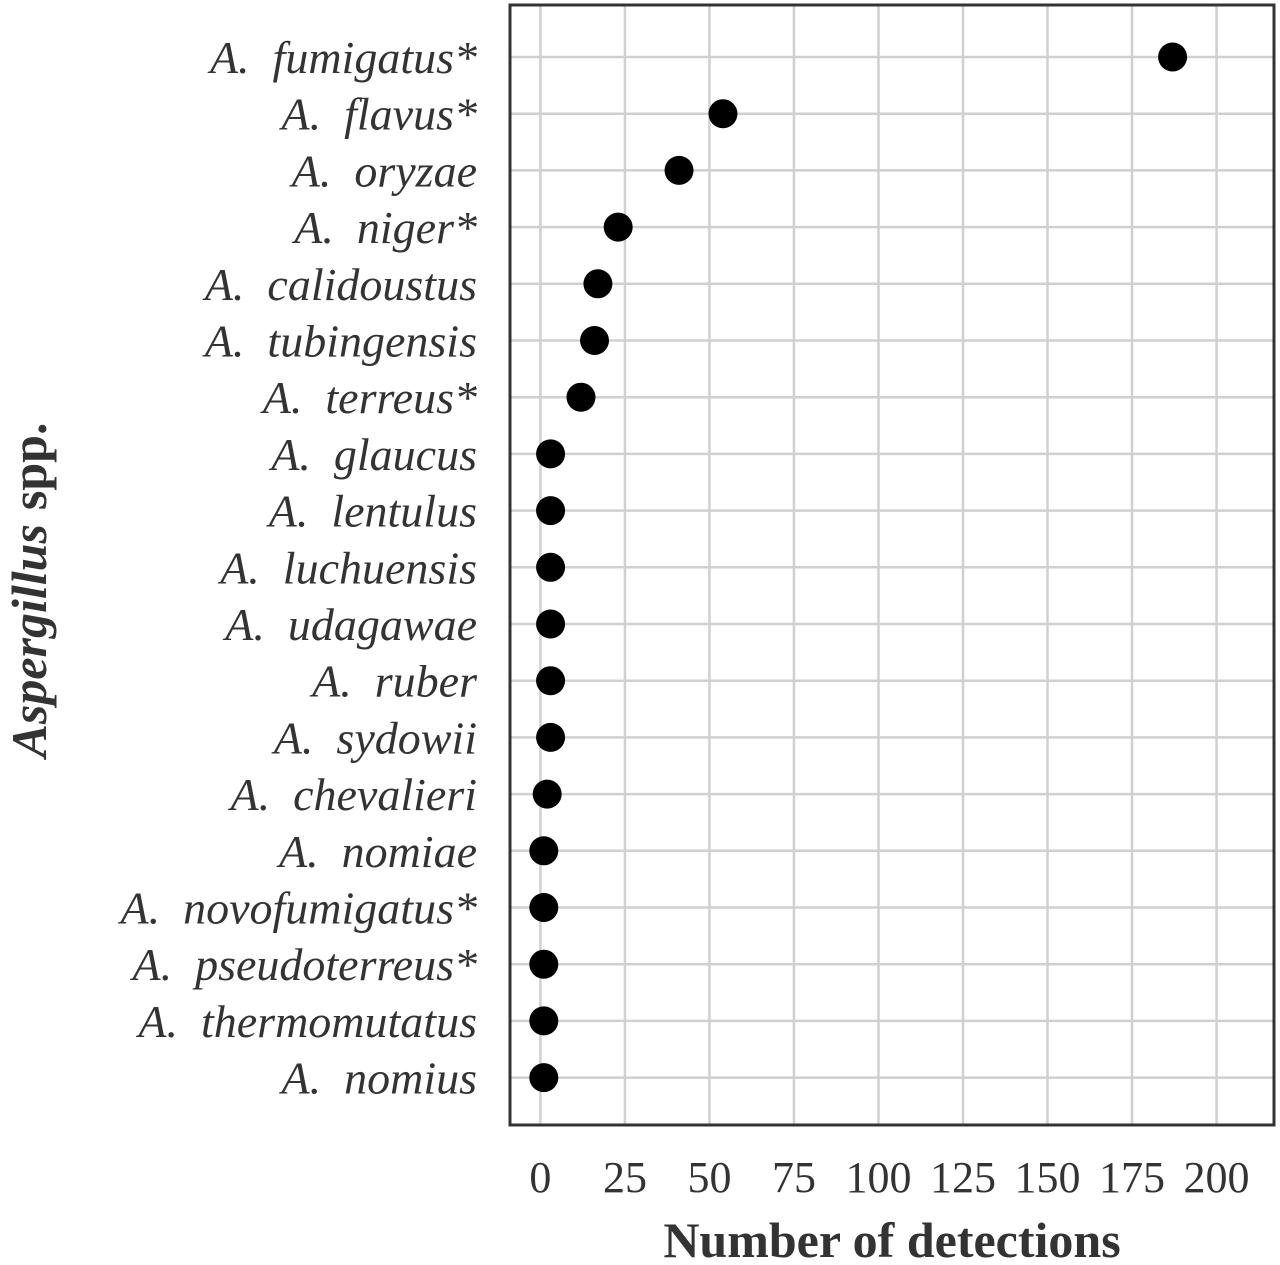  Describe the element at coordinates (963, 1177) in the screenshot. I see `x-tick-label: 125` at that location.